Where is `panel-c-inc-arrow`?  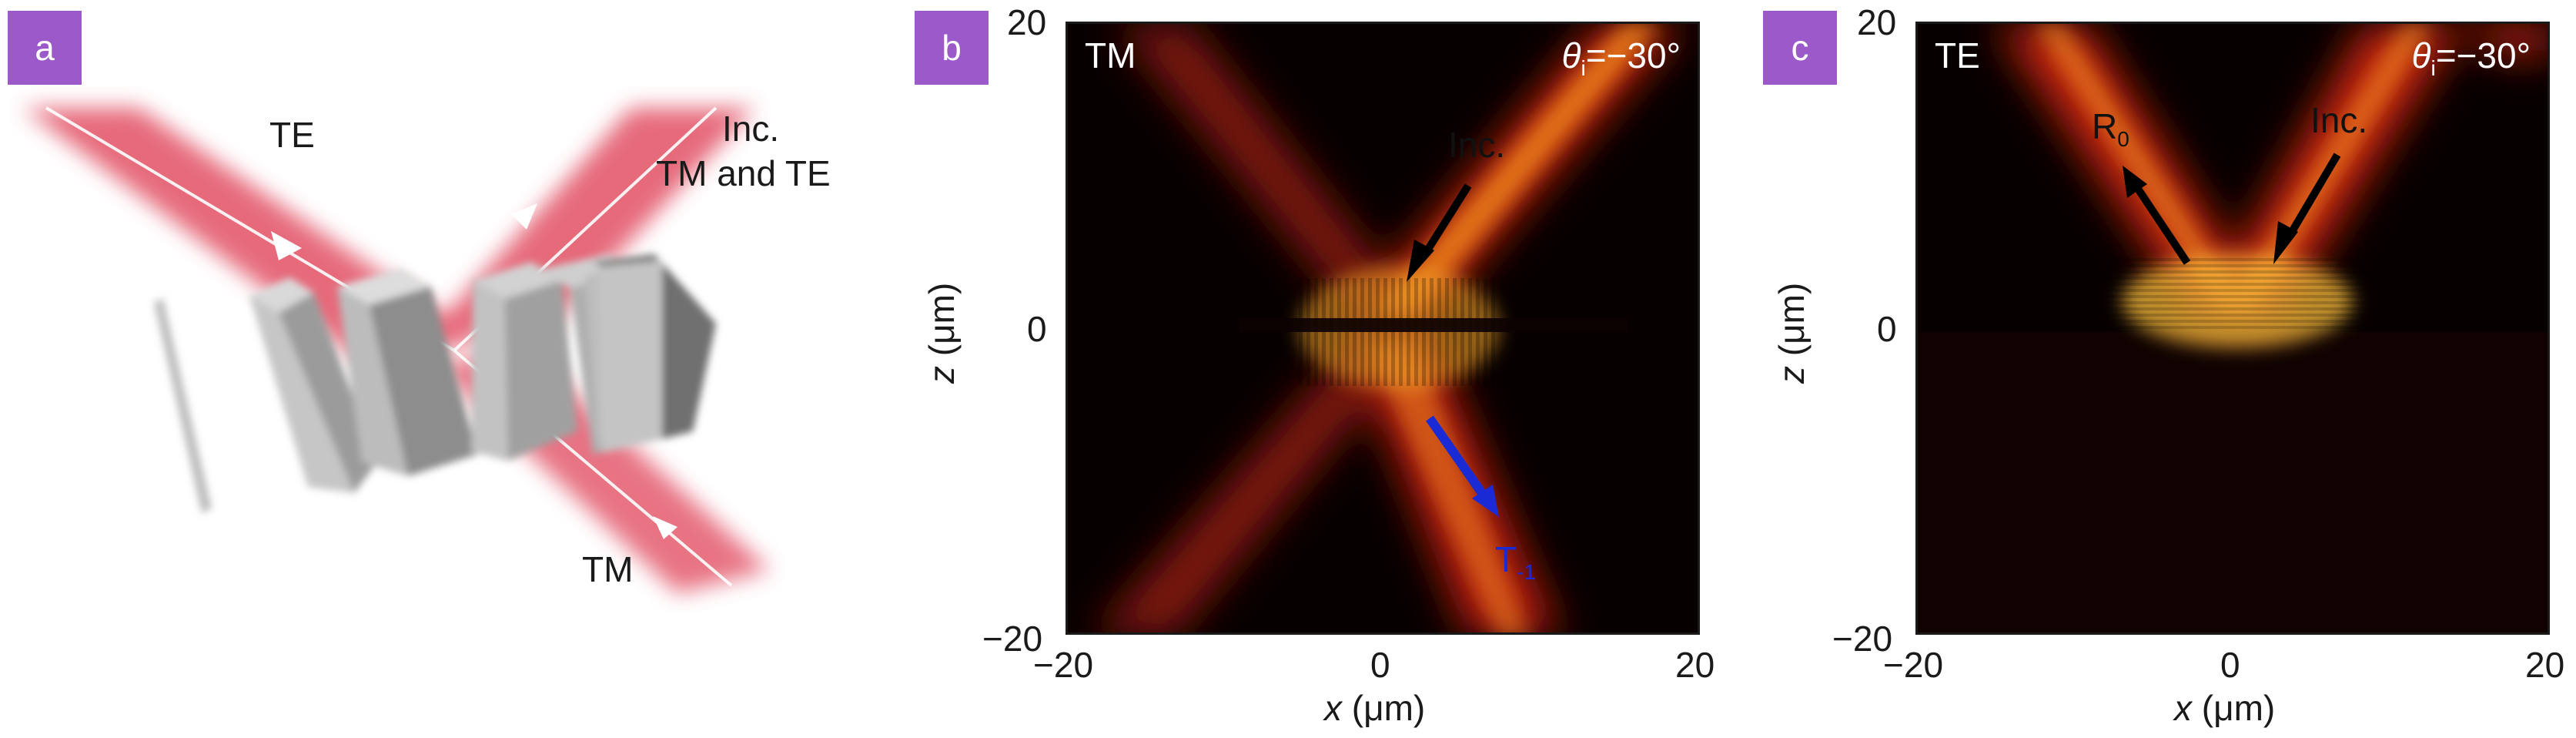
panel-c-inc-arrow is located at coordinates (2307, 208).